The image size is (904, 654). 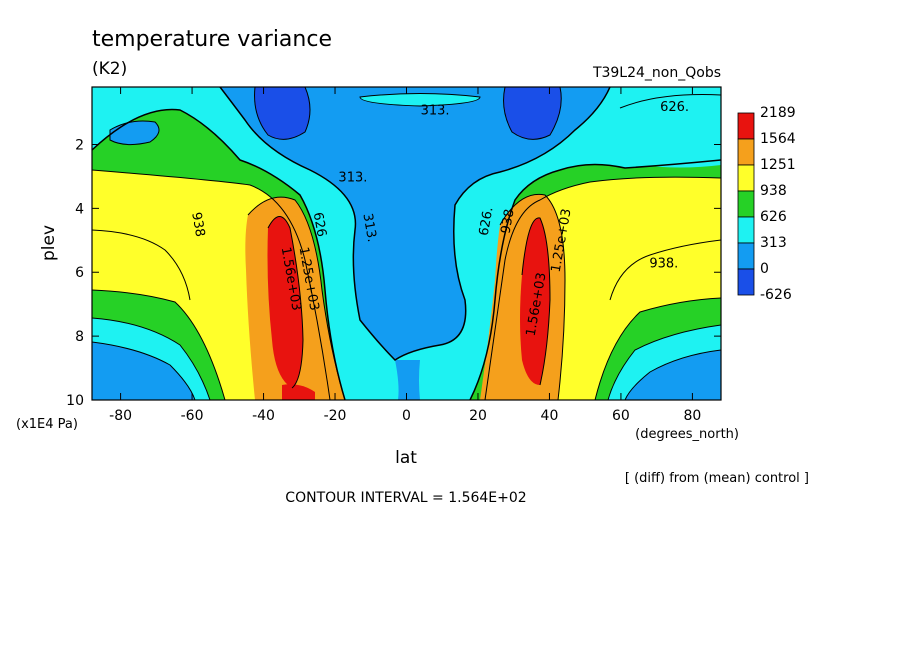 I want to click on contour-label-text: 938., so click(x=663, y=264).